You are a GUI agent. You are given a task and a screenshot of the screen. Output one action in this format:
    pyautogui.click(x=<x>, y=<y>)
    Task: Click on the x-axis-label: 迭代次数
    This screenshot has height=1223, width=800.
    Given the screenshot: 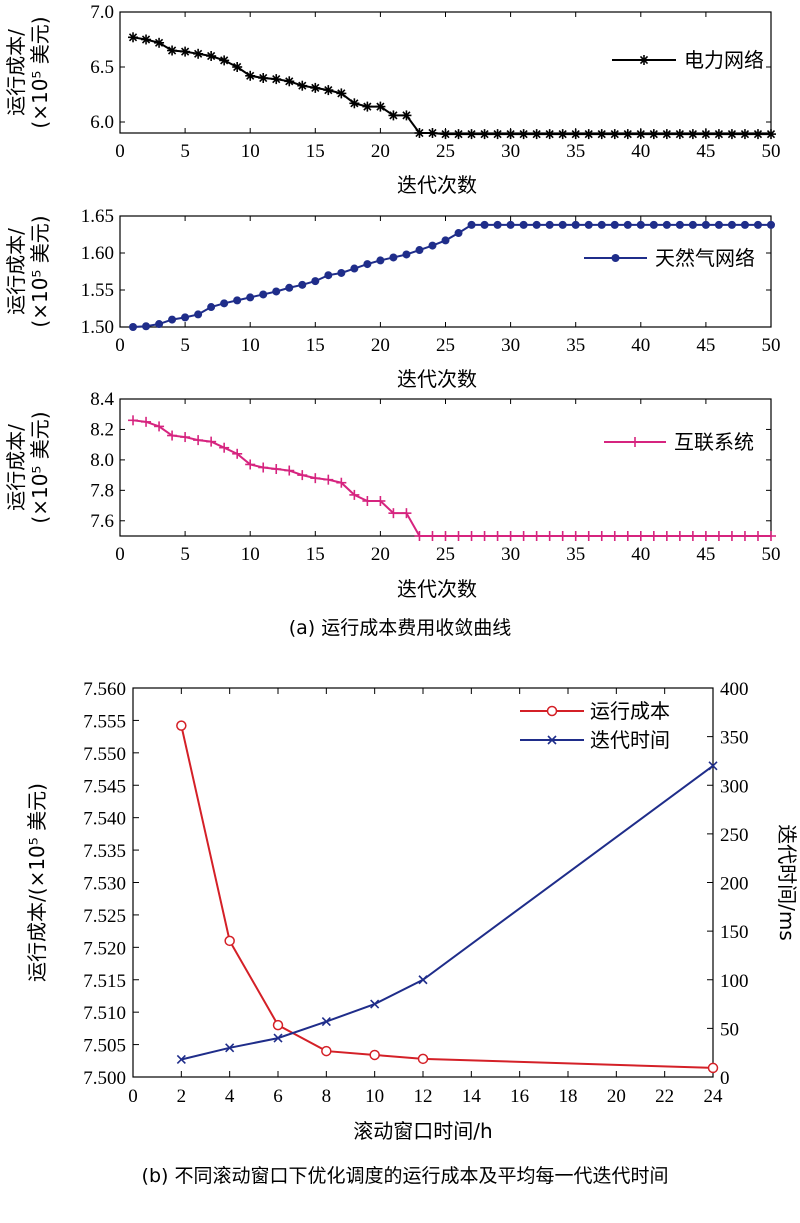 What is the action you would take?
    pyautogui.click(x=437, y=185)
    